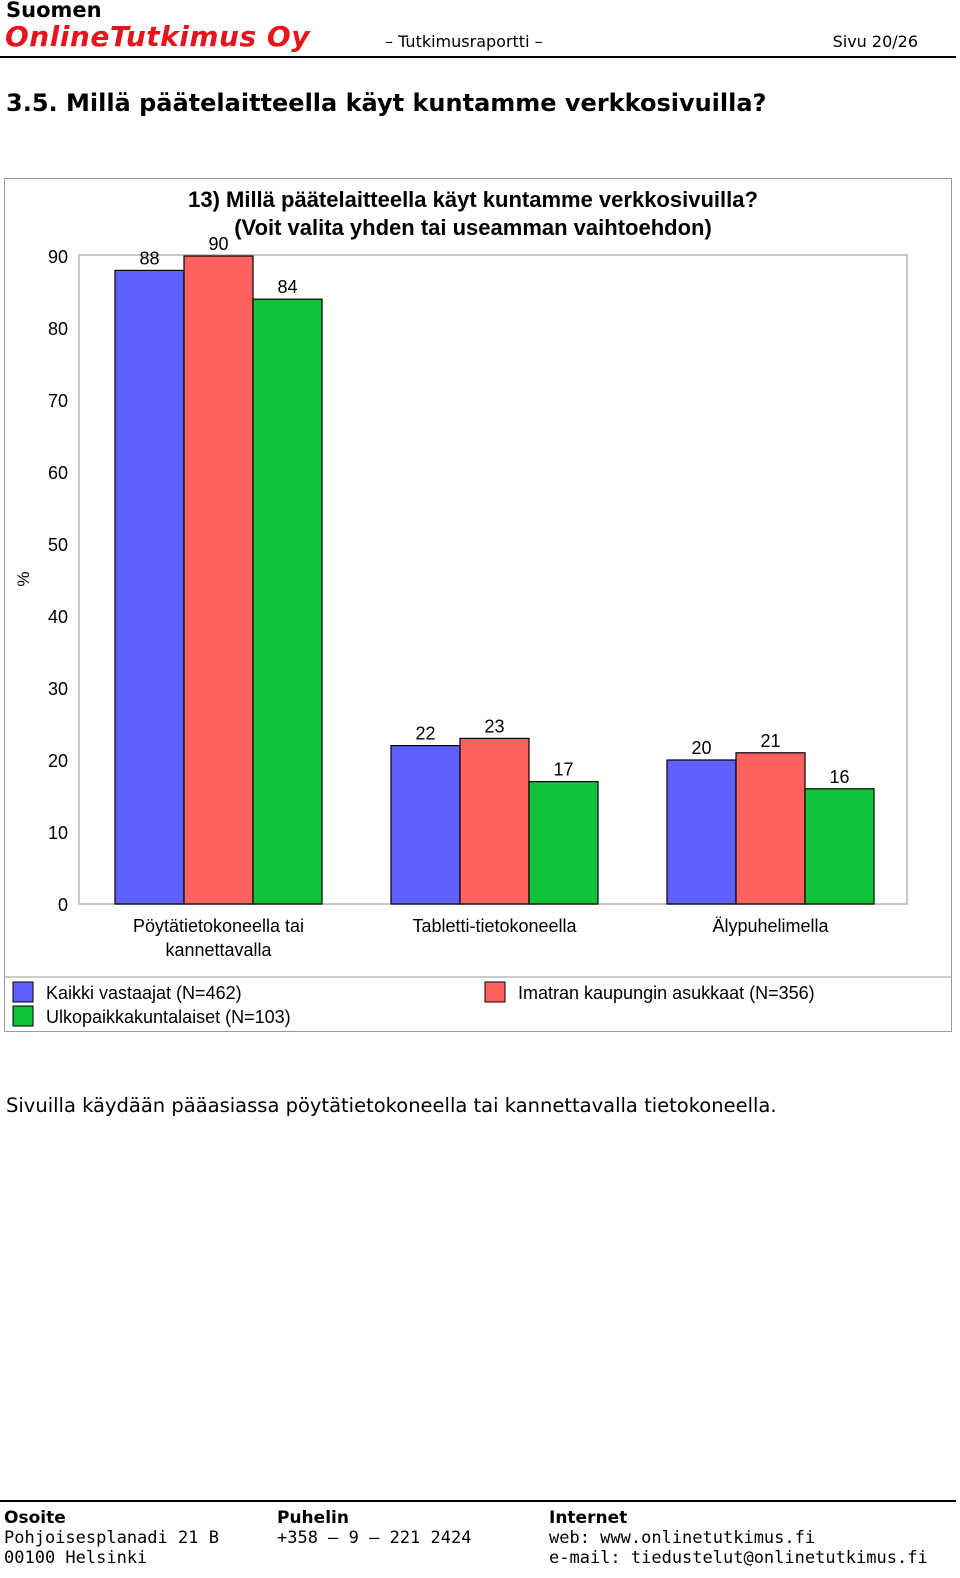  I want to click on footer-address-line1: Pohjoisesplanadi 21 B, so click(111, 1538).